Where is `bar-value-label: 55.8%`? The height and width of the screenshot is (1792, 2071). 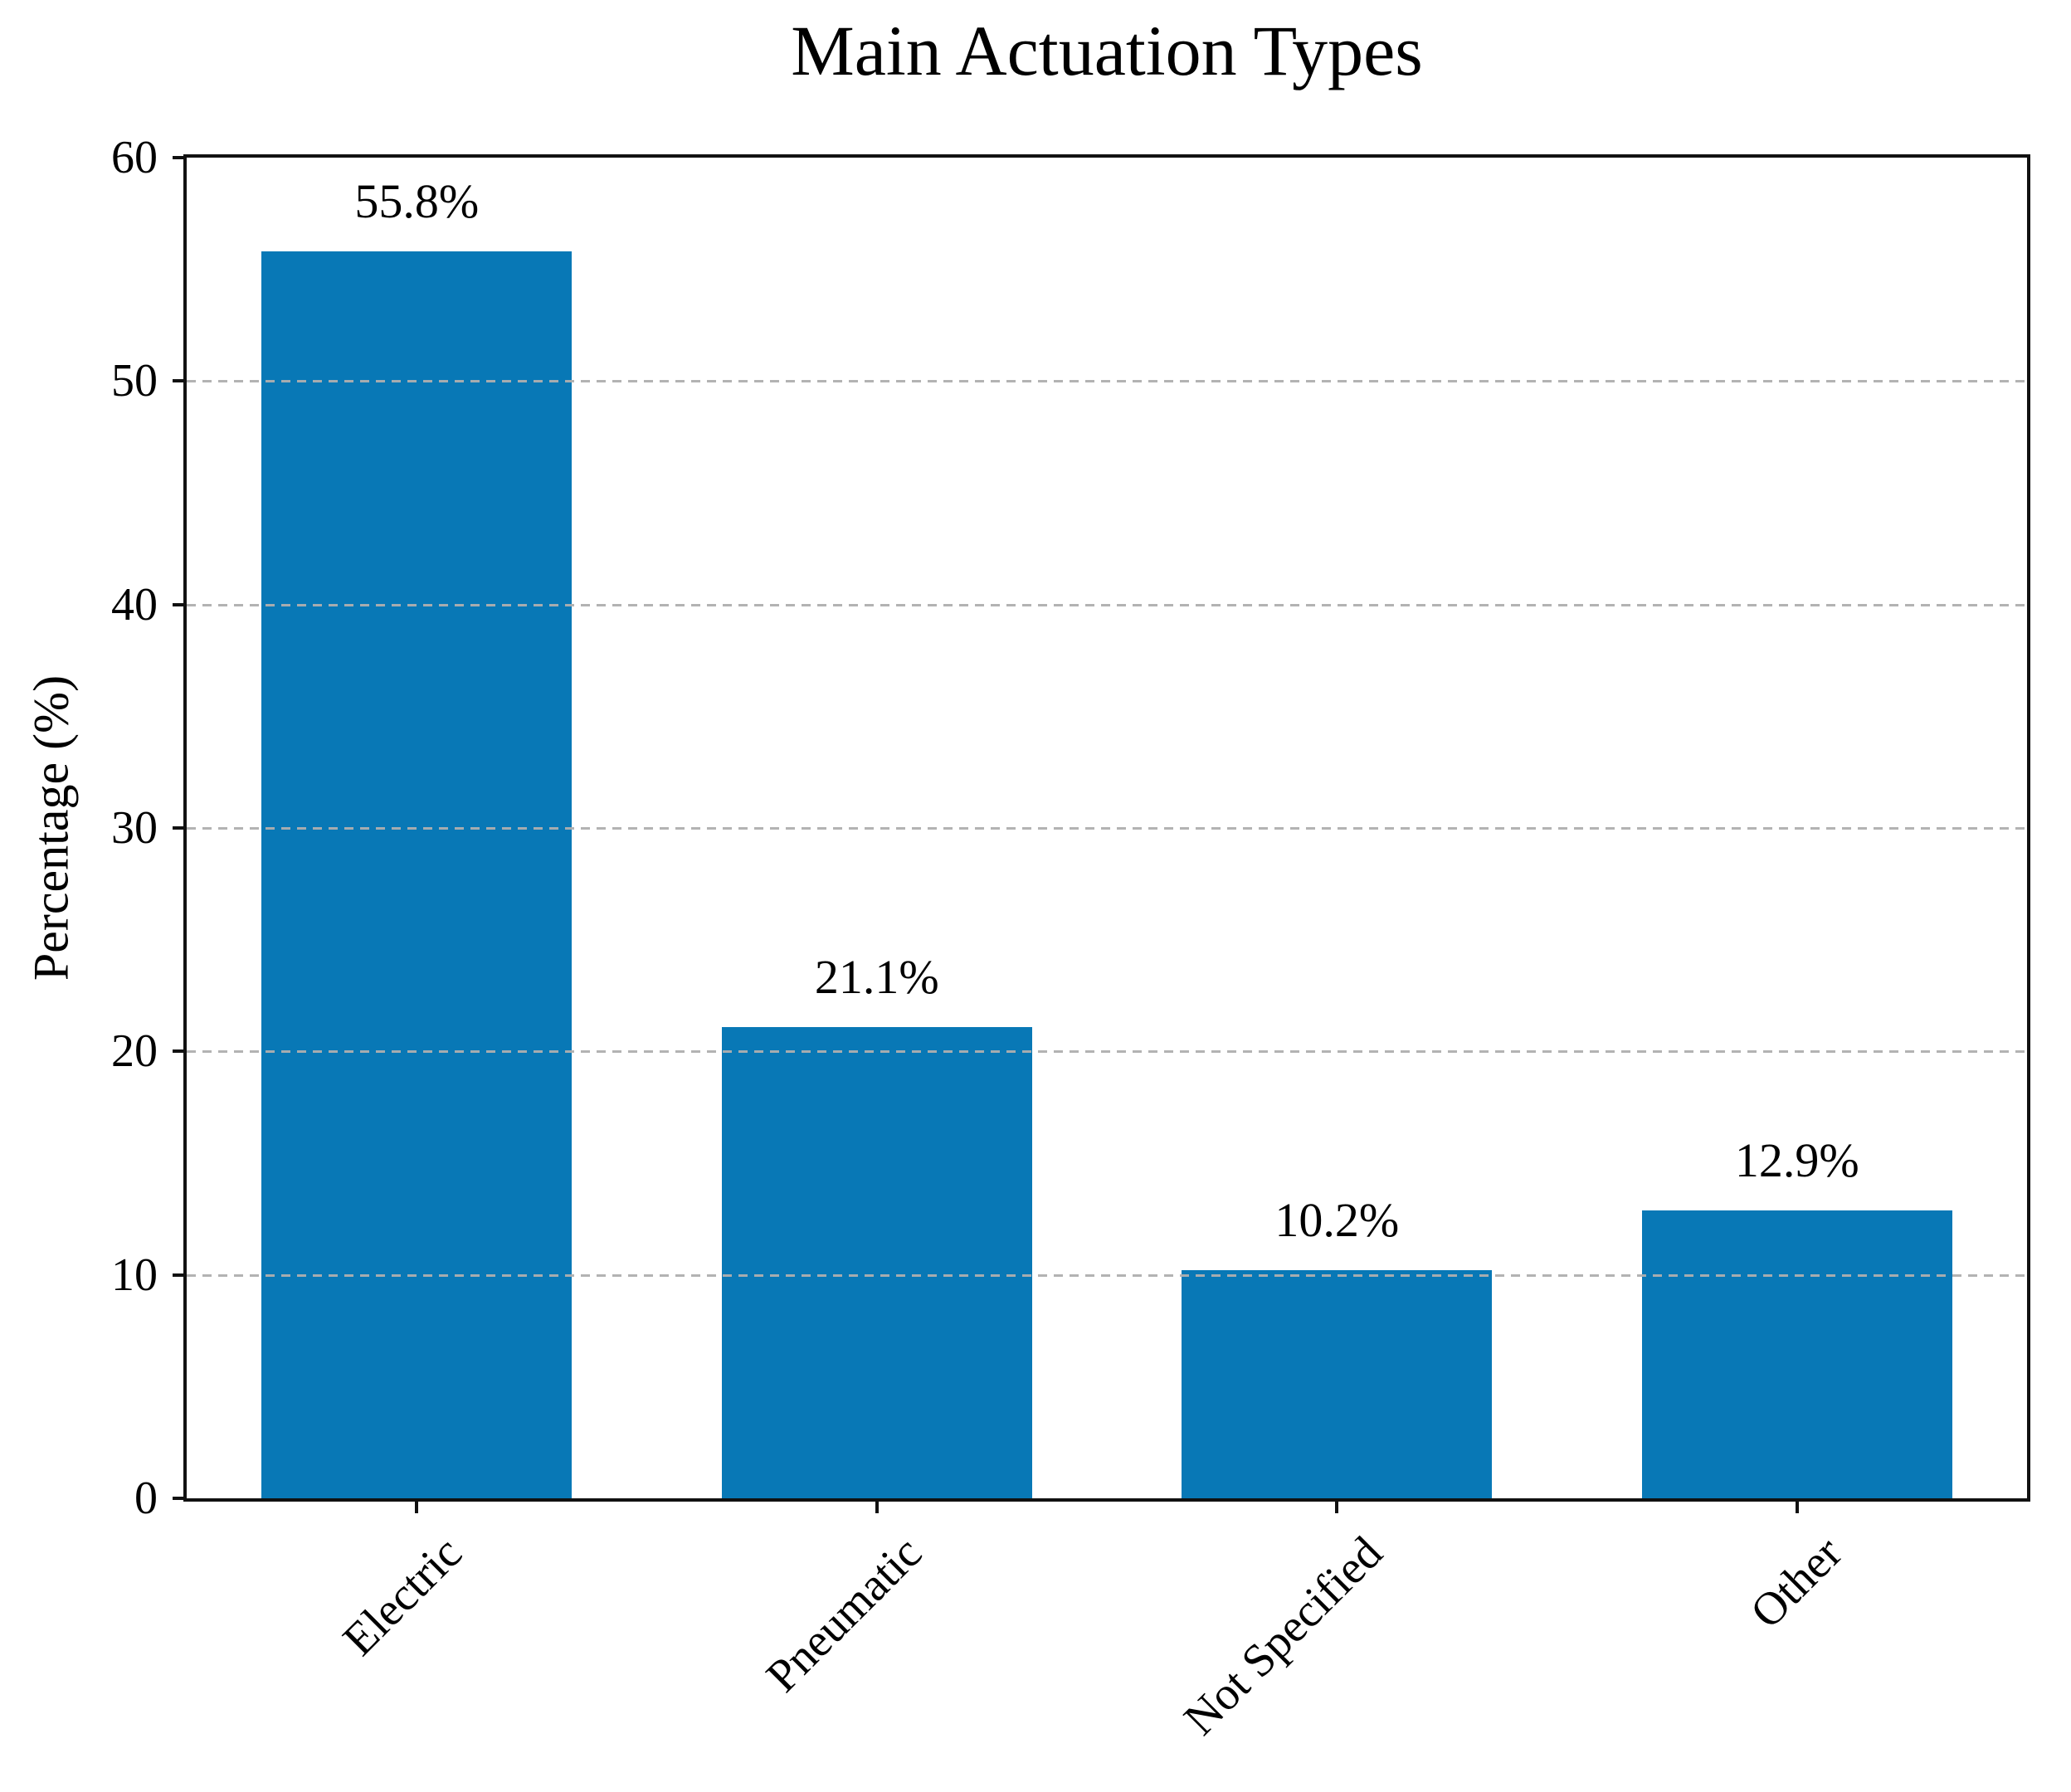 bar-value-label: 55.8% is located at coordinates (417, 201).